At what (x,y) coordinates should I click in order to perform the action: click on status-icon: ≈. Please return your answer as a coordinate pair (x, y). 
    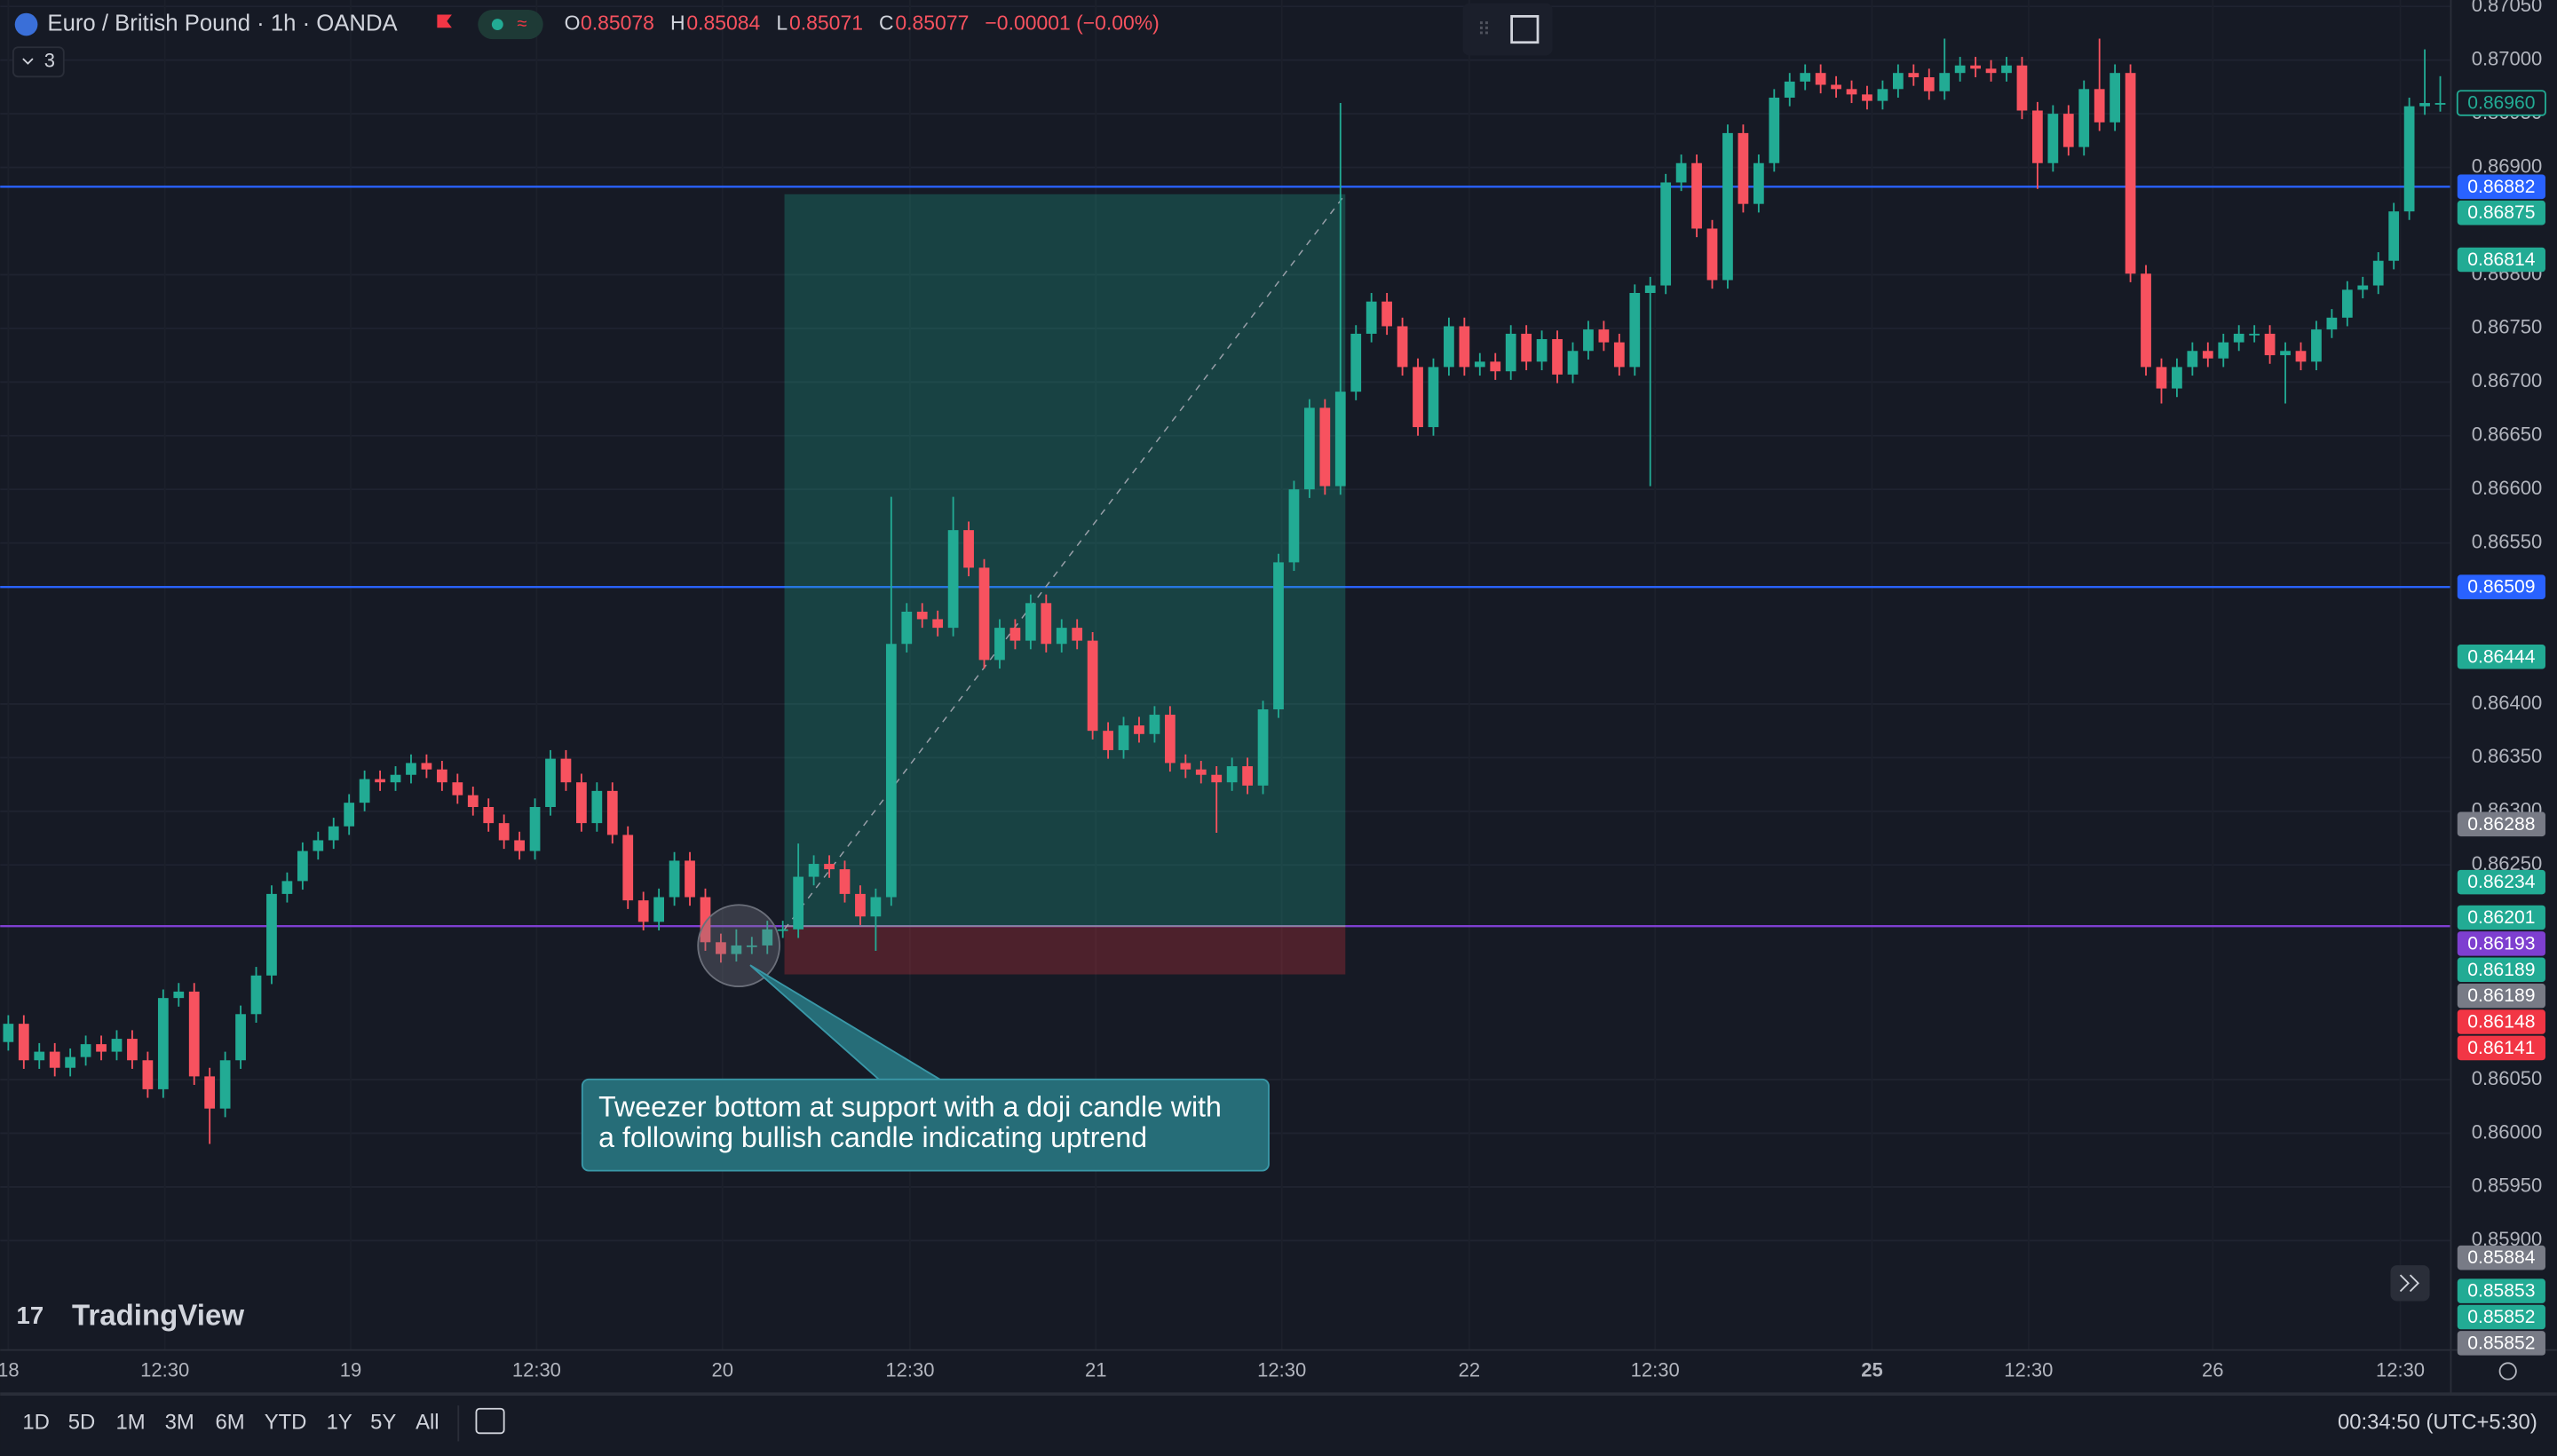
    Looking at the image, I should click on (521, 24).